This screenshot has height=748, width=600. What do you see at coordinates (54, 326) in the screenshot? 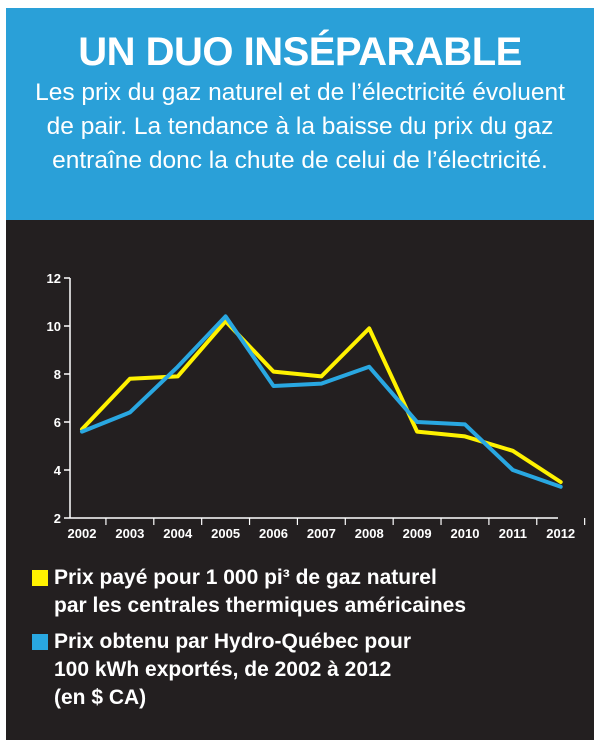
I see `y-tick-label: 10` at bounding box center [54, 326].